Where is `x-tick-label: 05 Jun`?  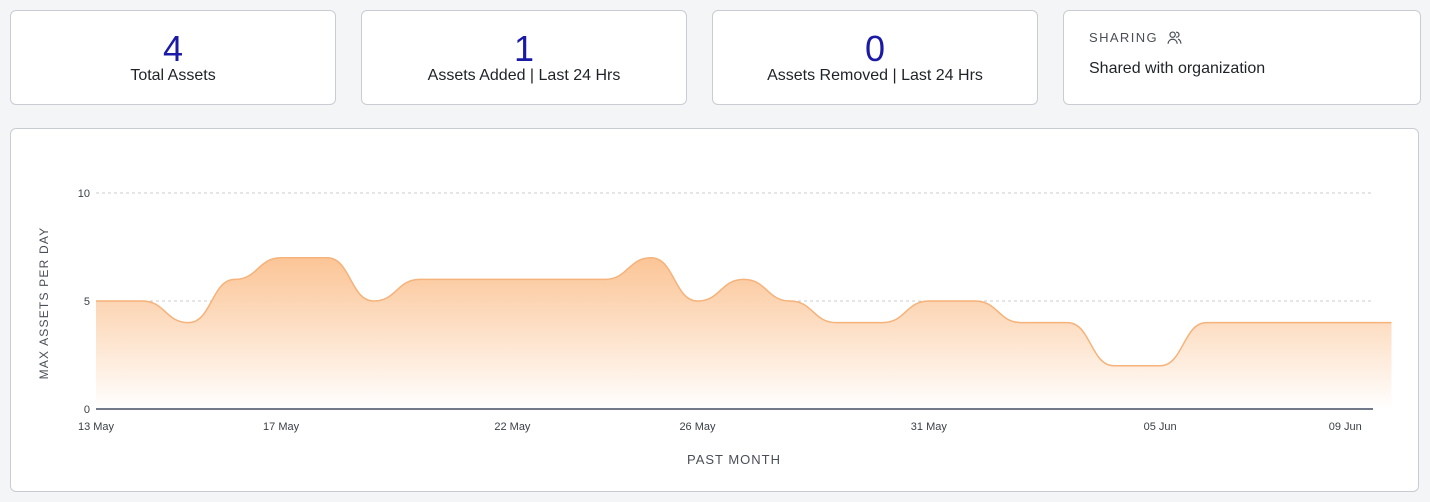 x-tick-label: 05 Jun is located at coordinates (1160, 427).